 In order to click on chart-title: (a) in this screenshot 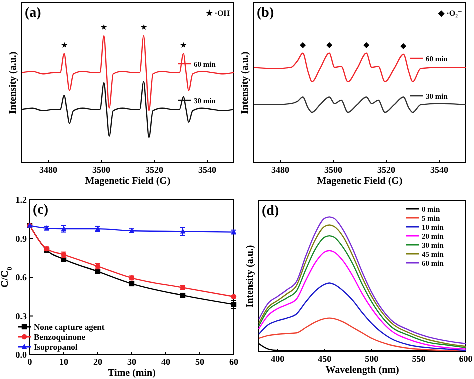, I will do `click(33, 13)`.